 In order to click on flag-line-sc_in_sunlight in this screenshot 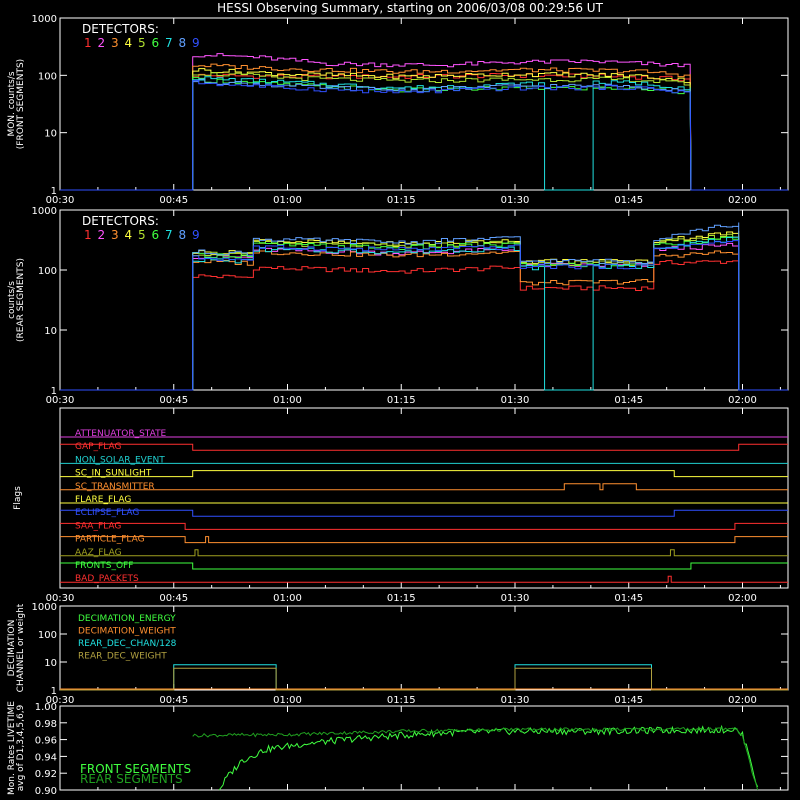, I will do `click(424, 474)`.